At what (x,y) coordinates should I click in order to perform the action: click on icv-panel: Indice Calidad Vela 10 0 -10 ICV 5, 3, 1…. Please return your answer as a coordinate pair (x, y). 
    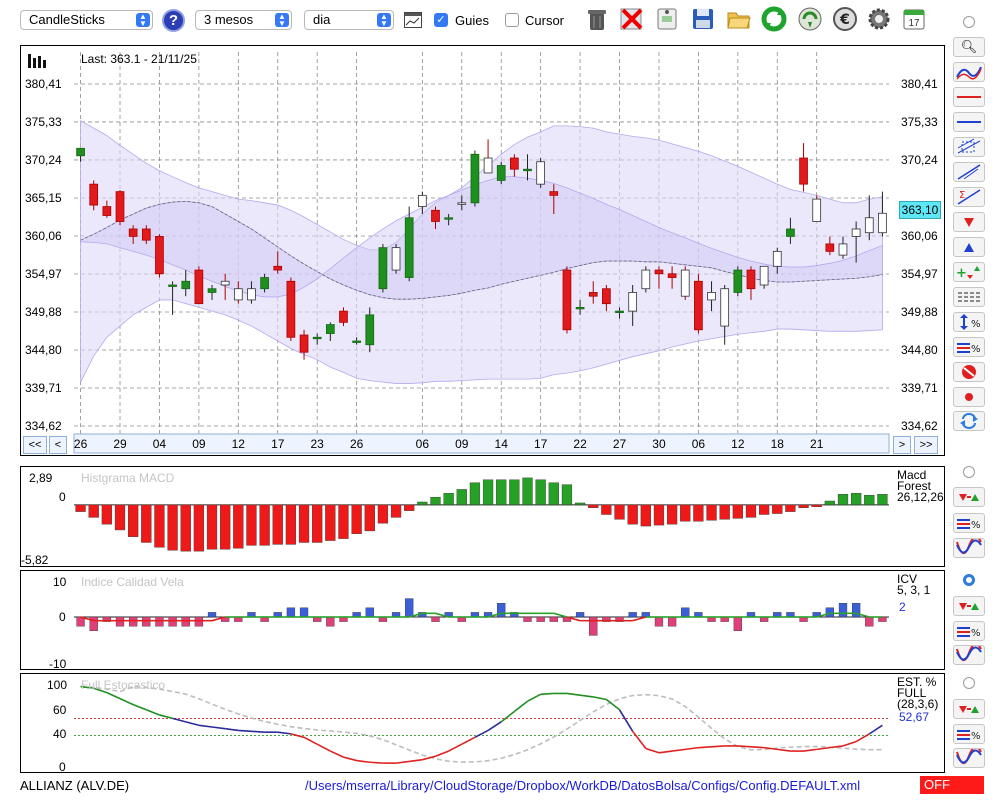
    Looking at the image, I should click on (482, 620).